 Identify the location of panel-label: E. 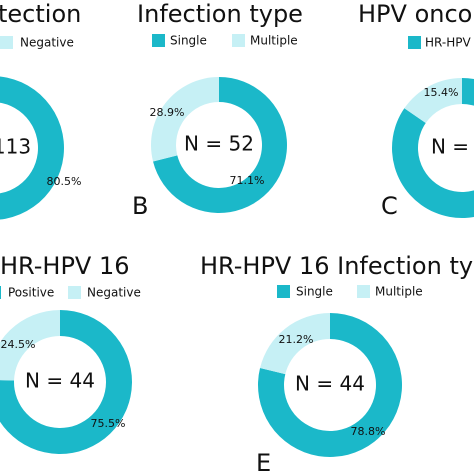
(263, 461).